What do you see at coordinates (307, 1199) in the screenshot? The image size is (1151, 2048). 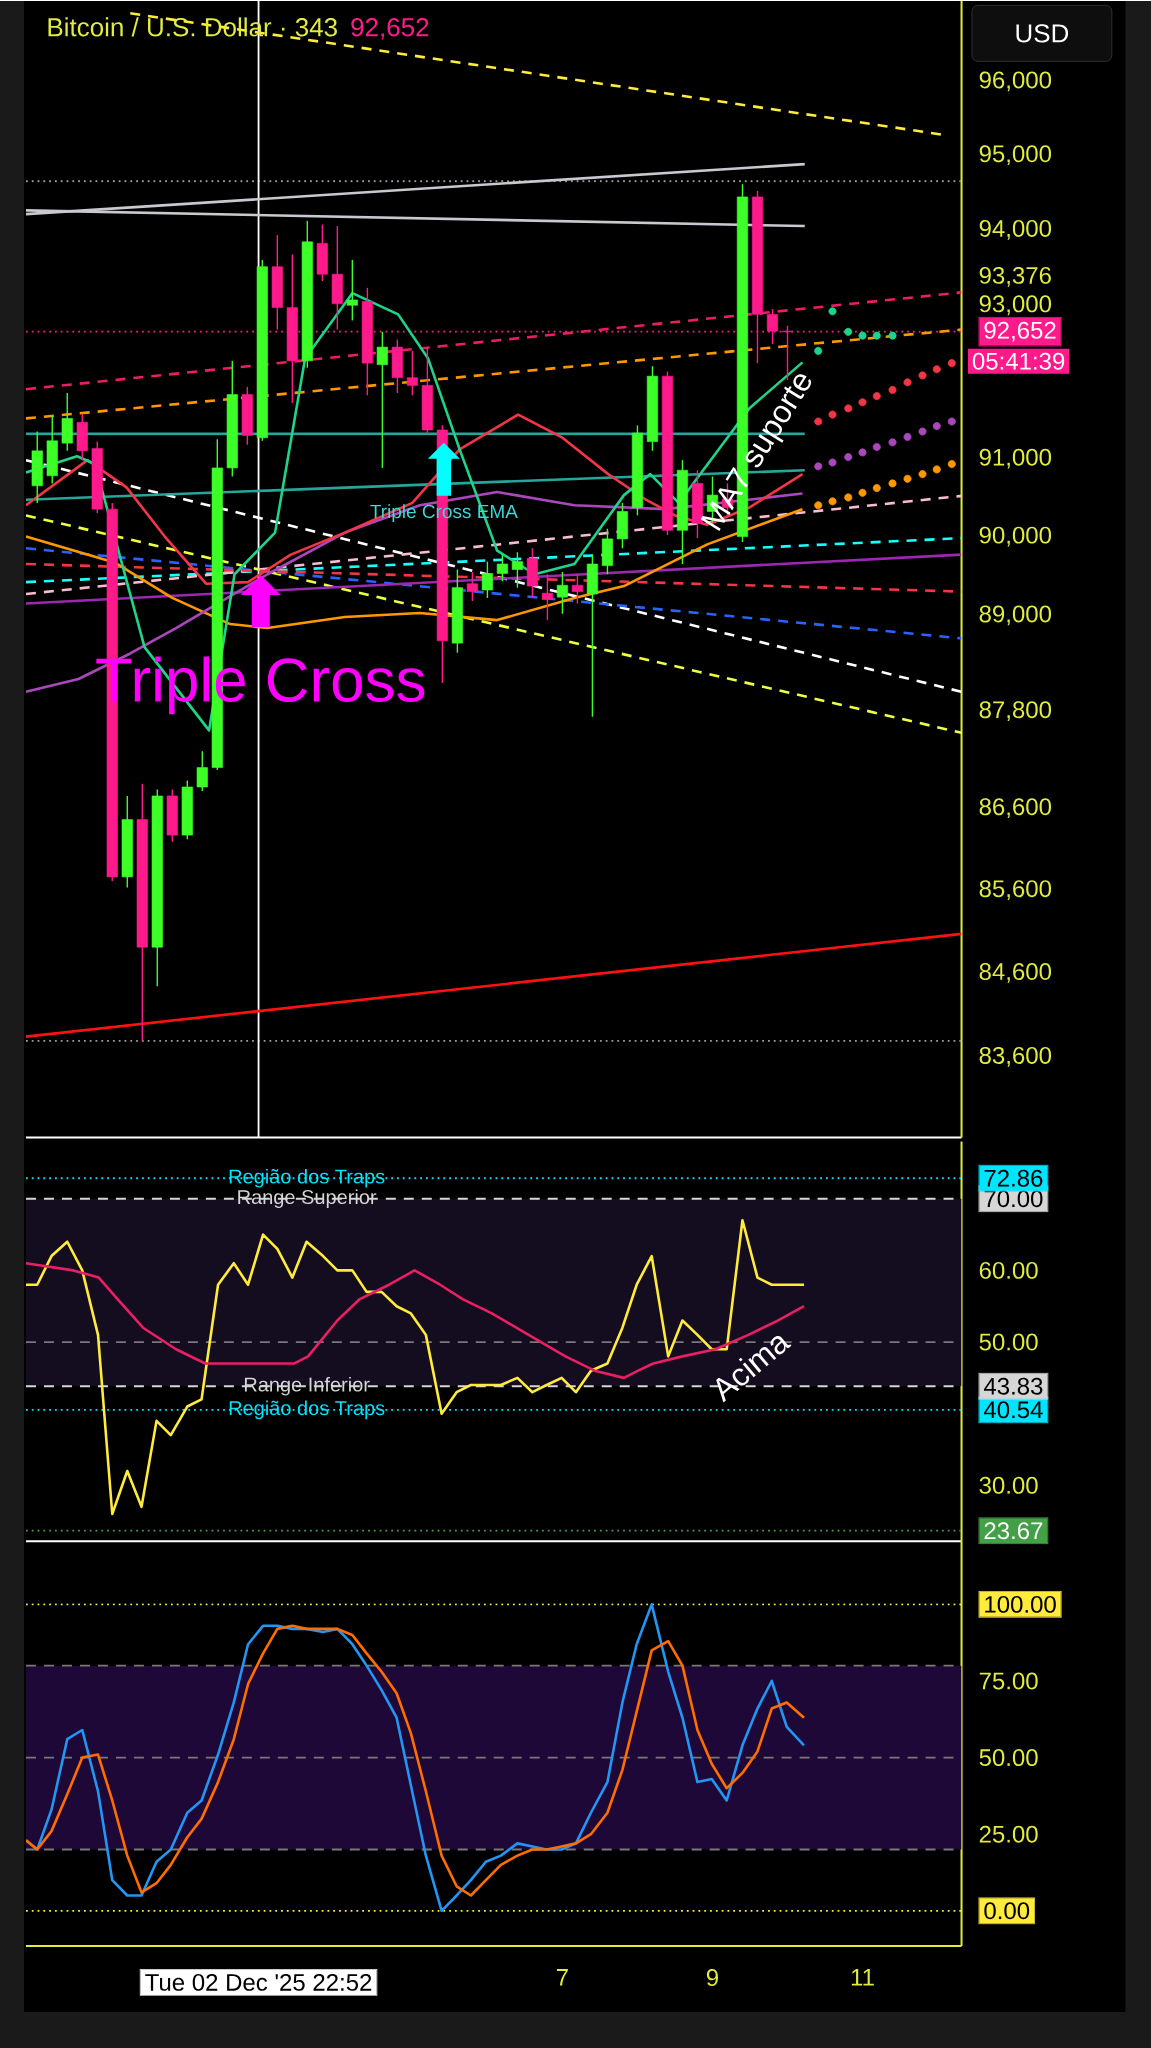 I see `ref-line-label: Range Superior` at bounding box center [307, 1199].